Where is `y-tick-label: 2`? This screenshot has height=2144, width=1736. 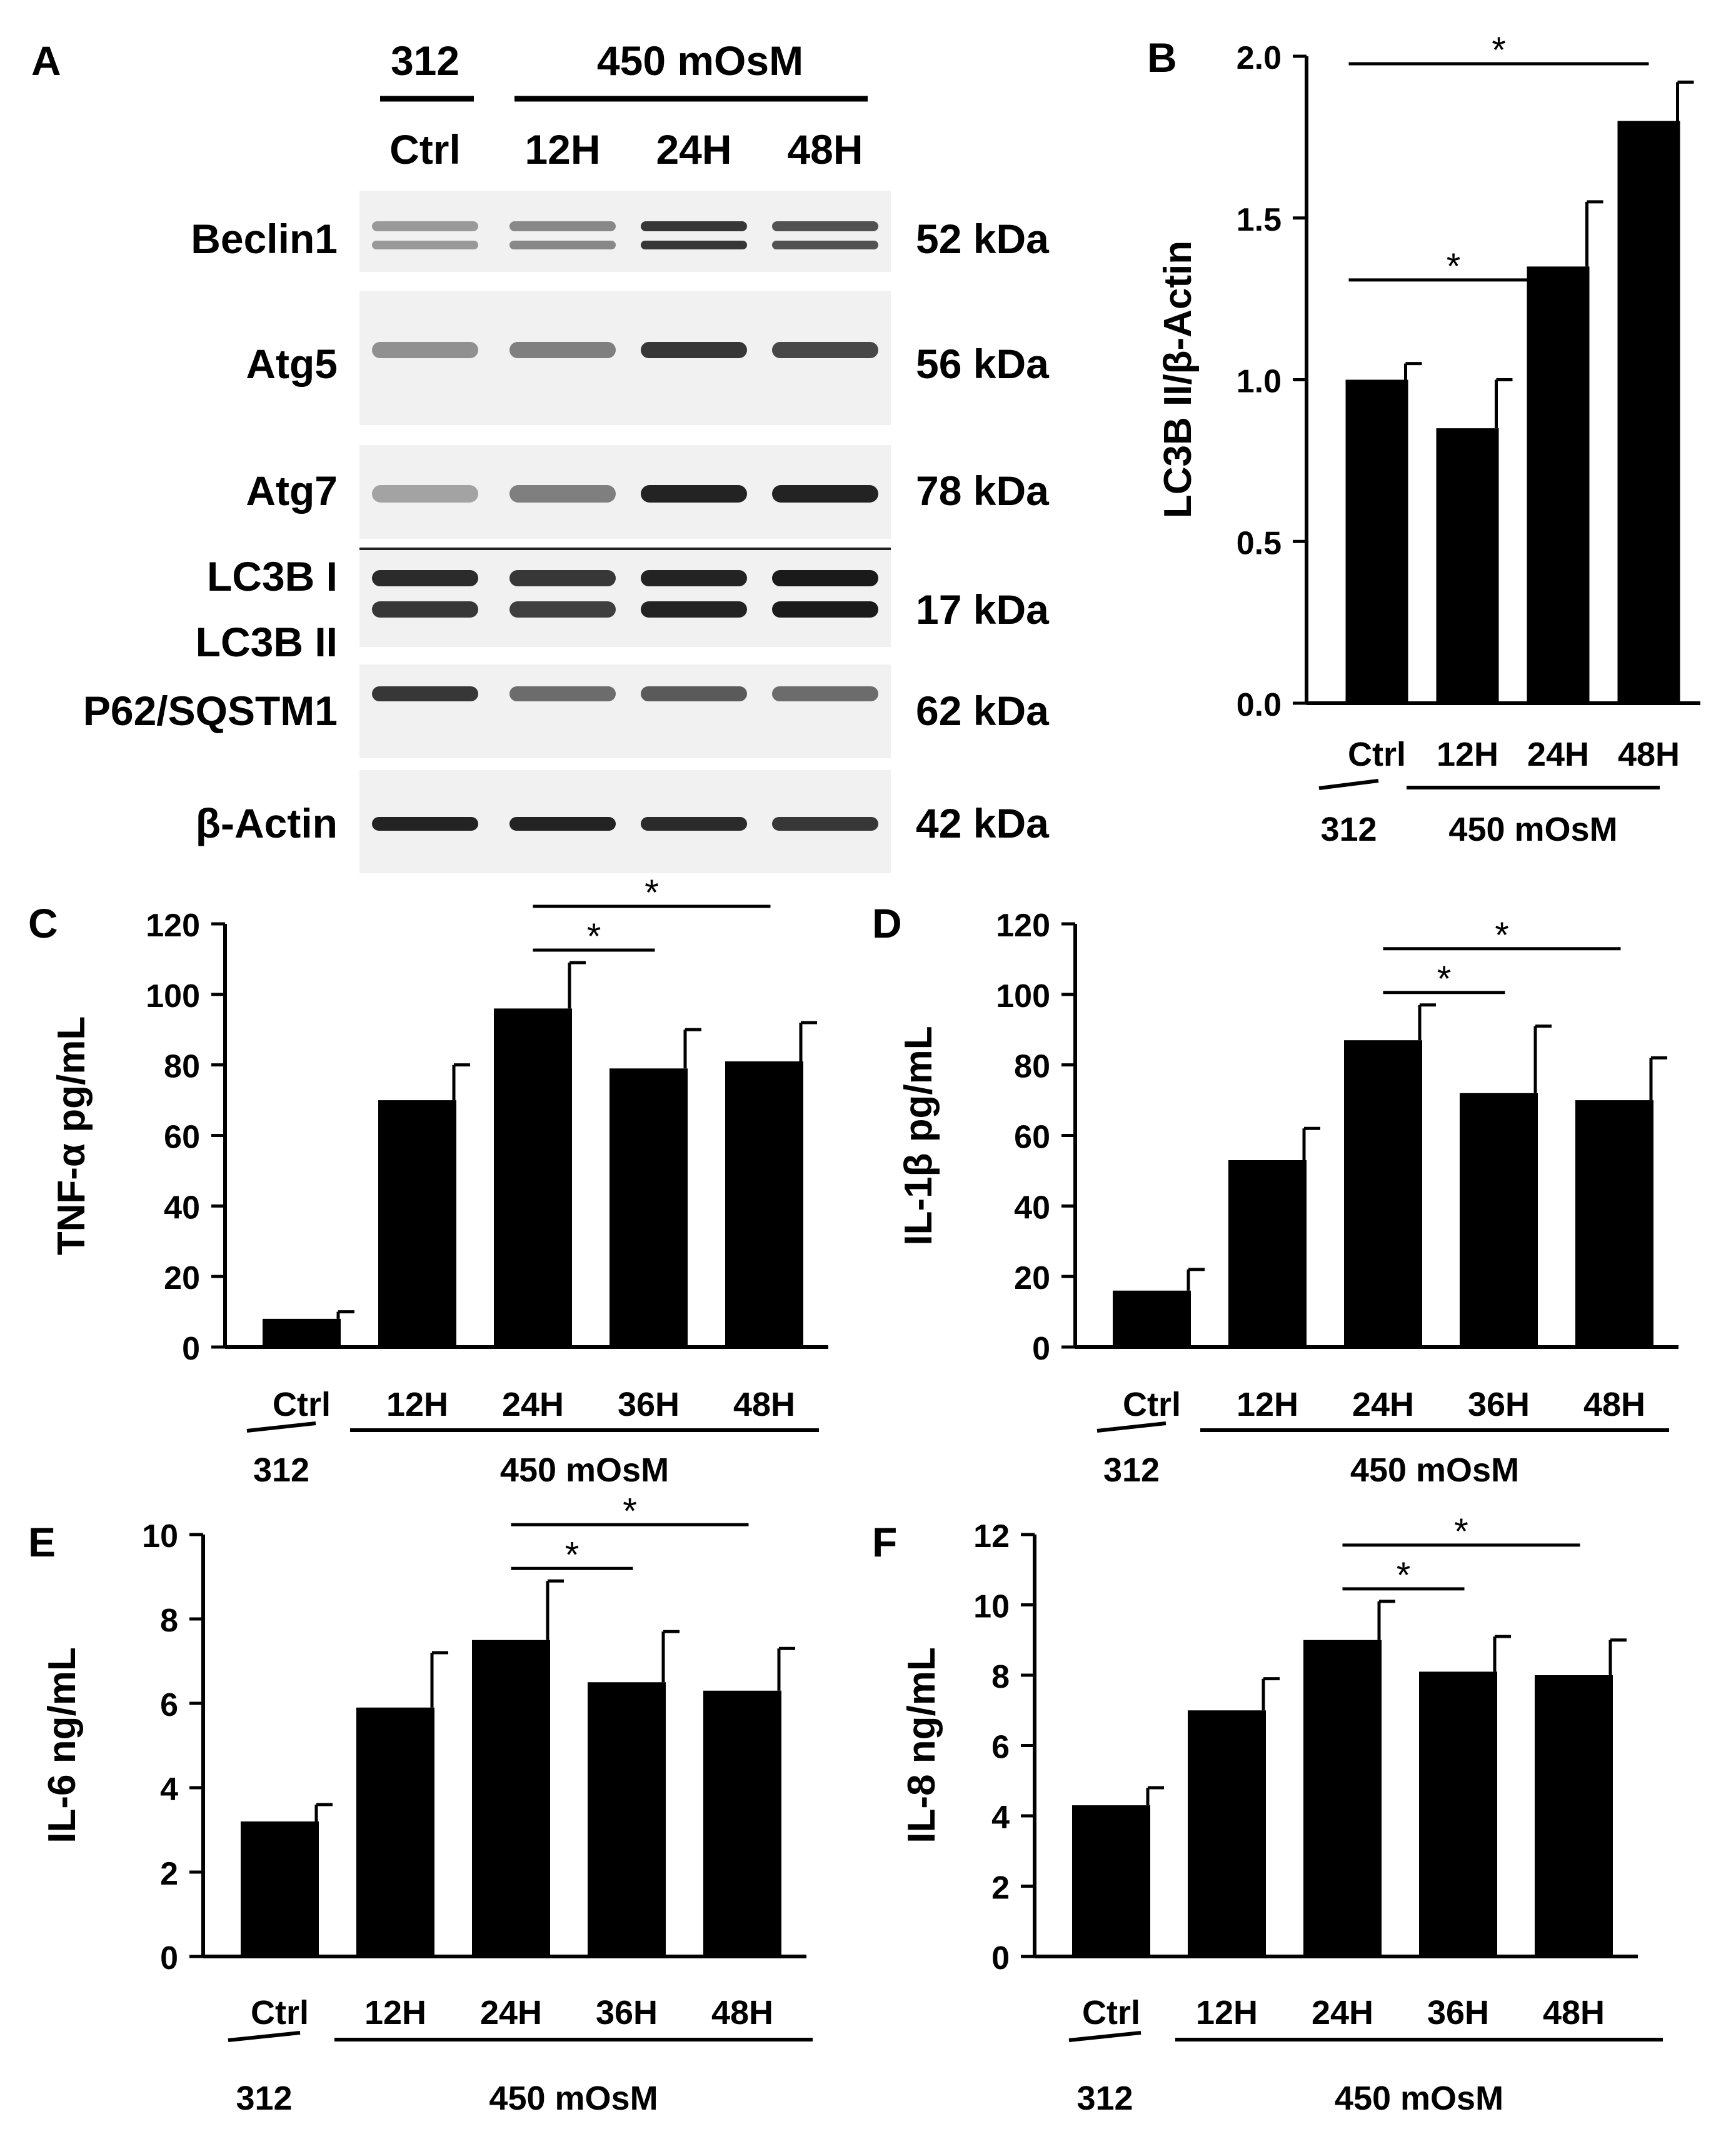 y-tick-label: 2 is located at coordinates (1001, 1888).